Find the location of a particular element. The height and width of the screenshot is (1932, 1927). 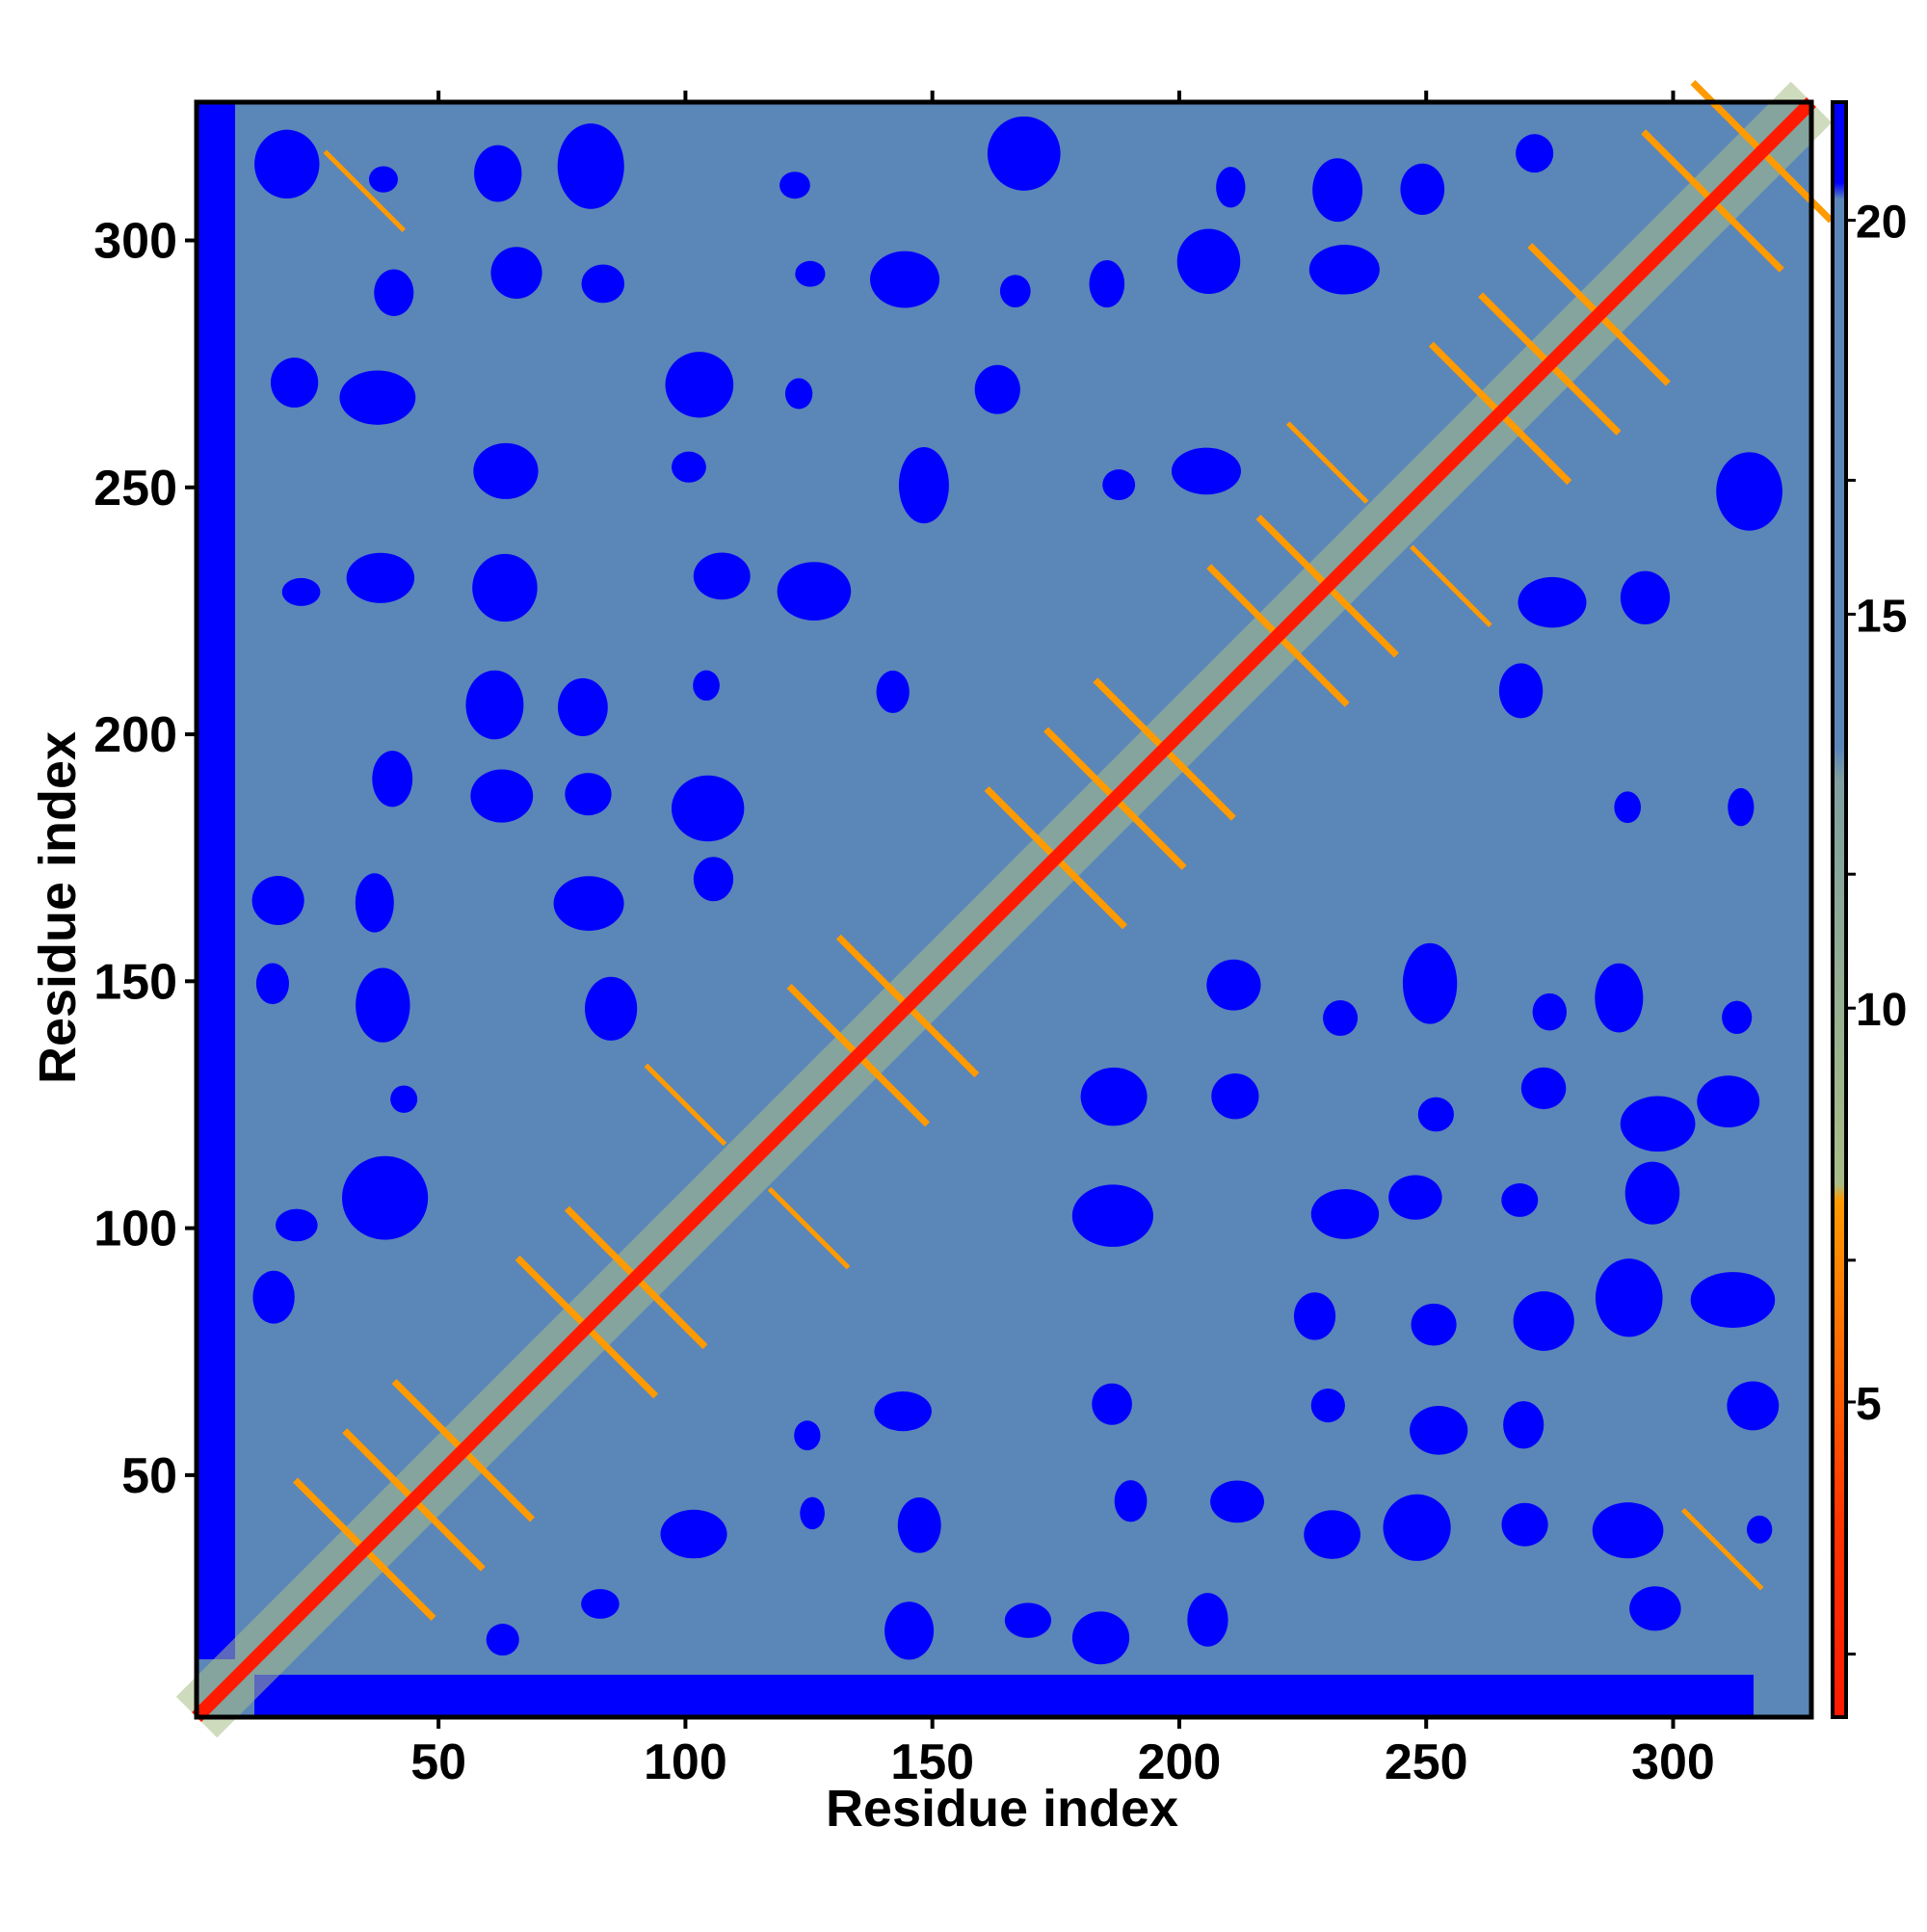

x-tick-label: 200 is located at coordinates (1180, 1762).